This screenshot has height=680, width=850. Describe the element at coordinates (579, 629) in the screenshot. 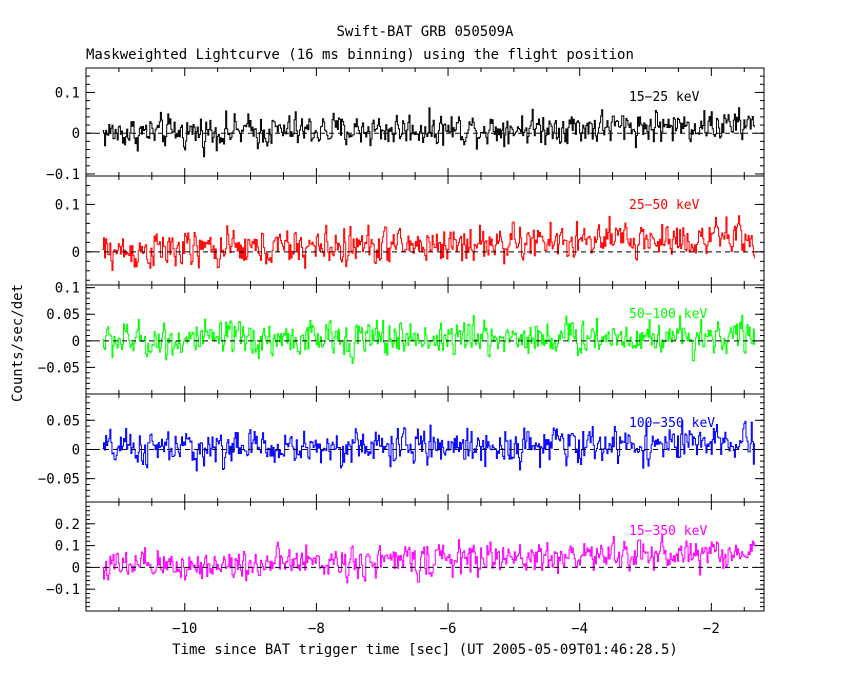

I see `x-tick-label: −4` at that location.